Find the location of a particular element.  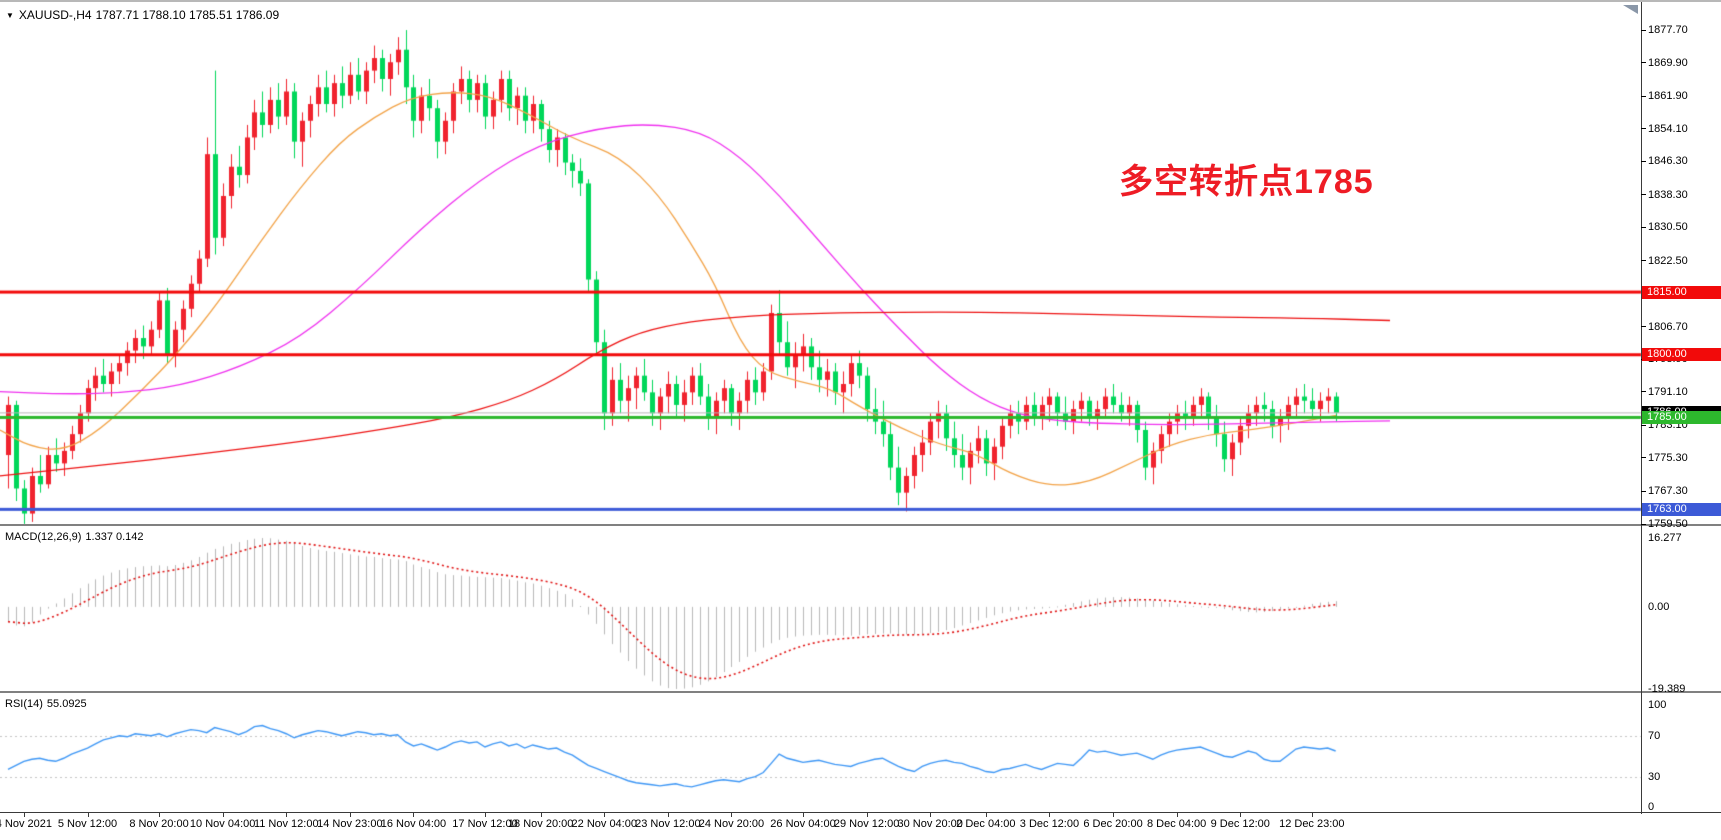

price-tick-label: 1854.10 is located at coordinates (1668, 128).